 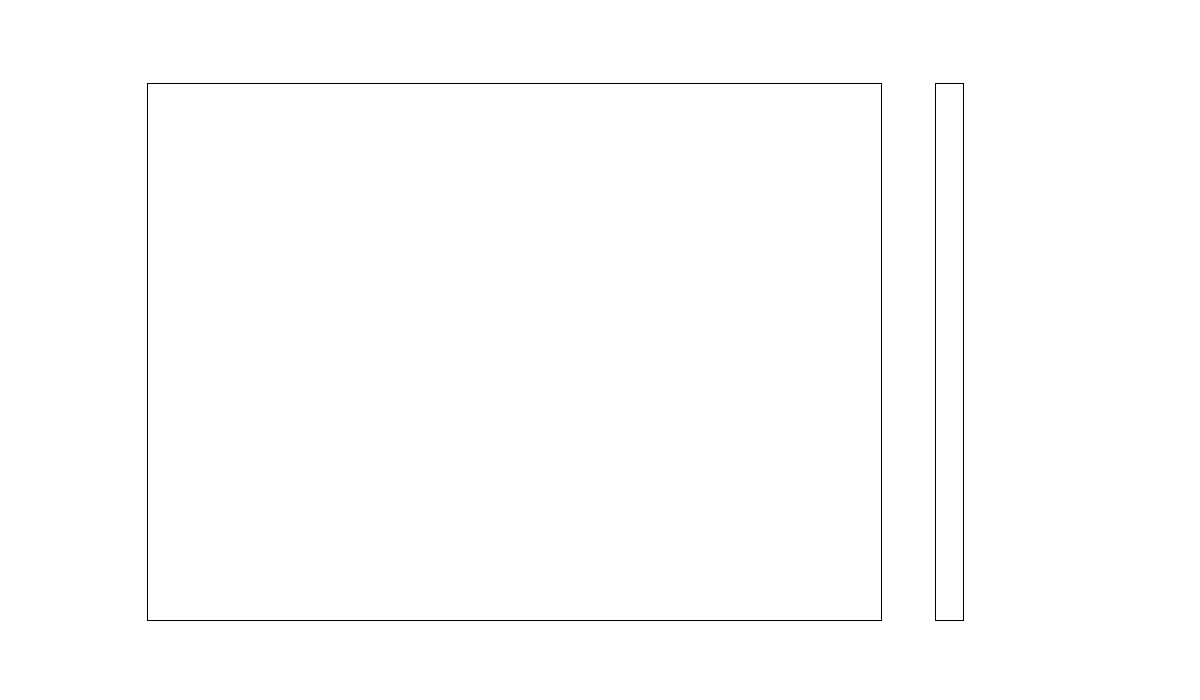 I want to click on colorbar-canvas, so click(x=949, y=352).